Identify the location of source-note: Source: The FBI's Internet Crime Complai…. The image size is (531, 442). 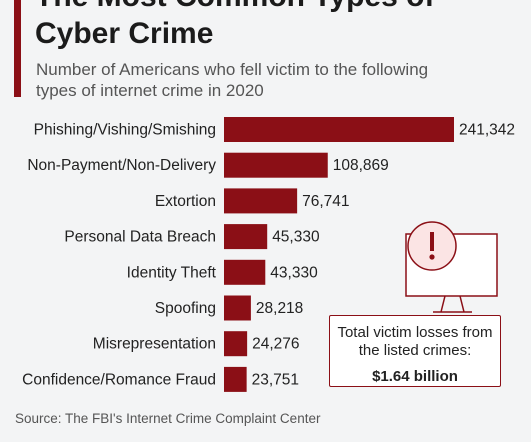
(168, 418).